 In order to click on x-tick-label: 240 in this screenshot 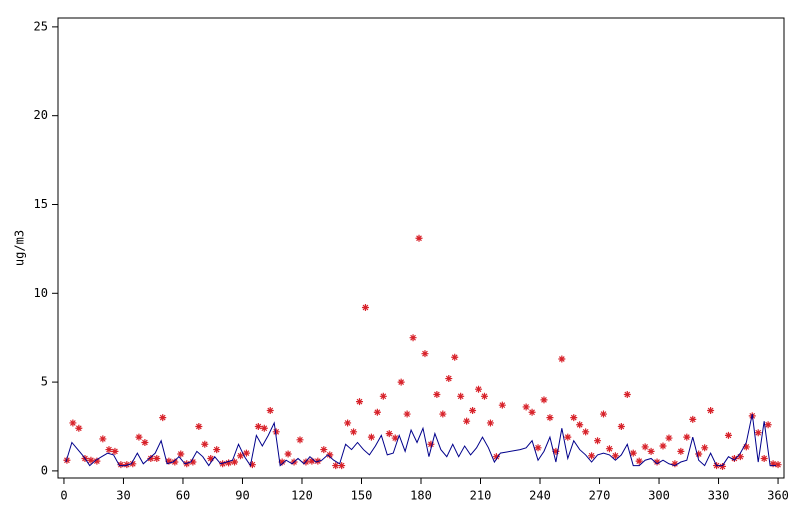, I will do `click(540, 496)`.